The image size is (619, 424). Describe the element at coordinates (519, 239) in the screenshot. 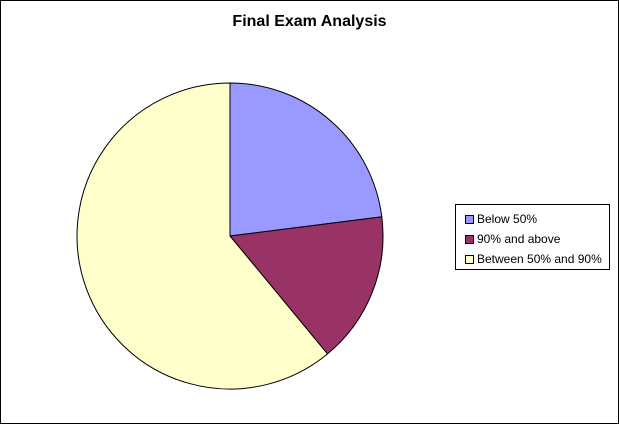

I see `legend-label: 90% and above` at that location.